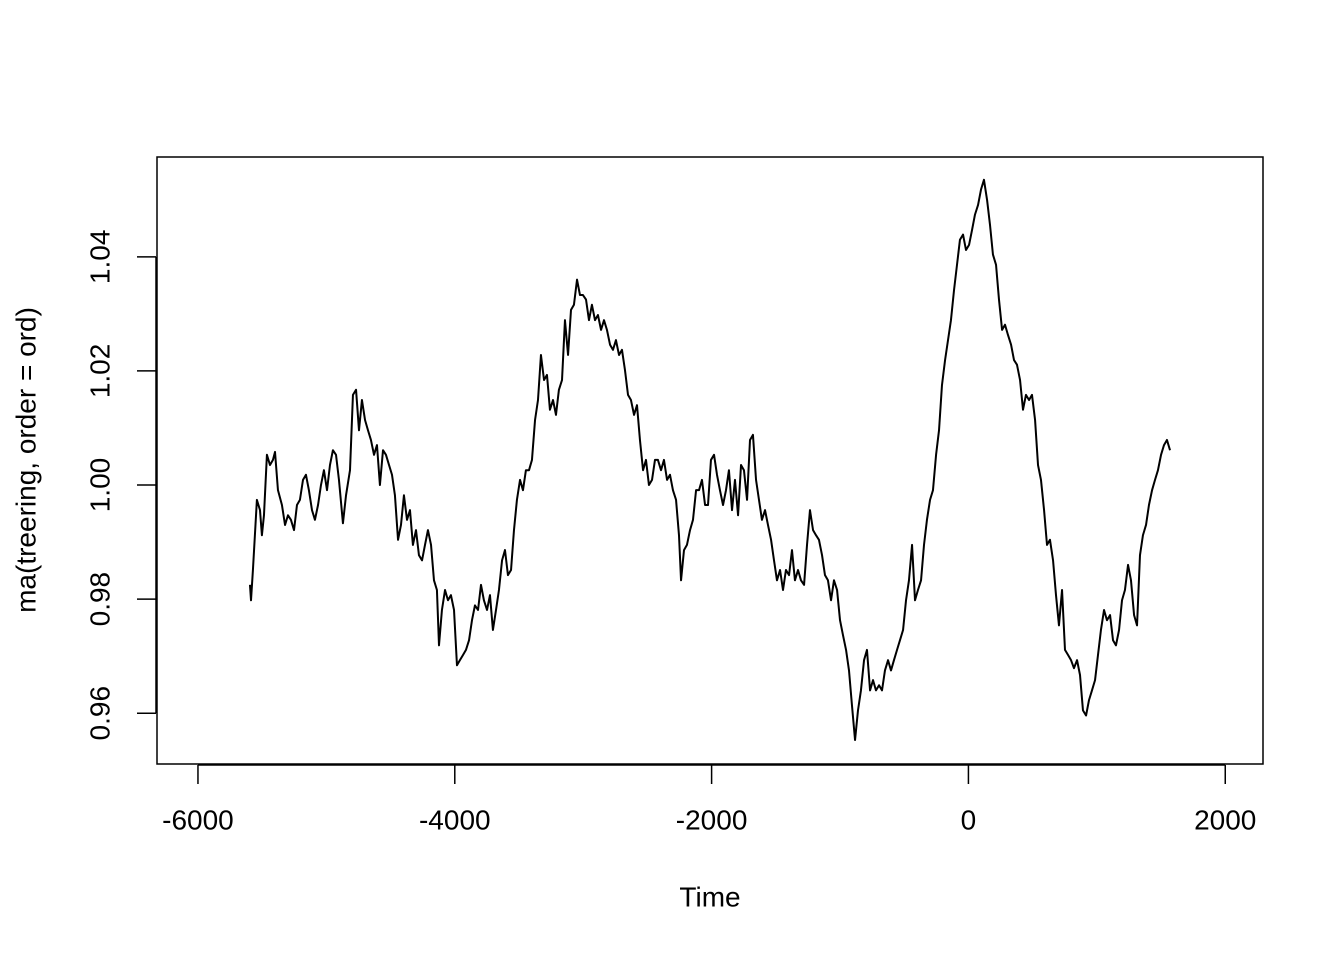 The width and height of the screenshot is (1344, 960). Describe the element at coordinates (1225, 819) in the screenshot. I see `x-tick-label: 2000` at that location.